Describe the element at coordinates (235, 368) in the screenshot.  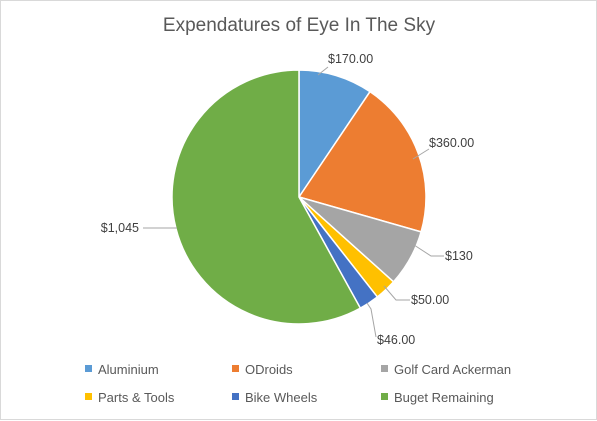
I see `legend-swatch-odroids` at that location.